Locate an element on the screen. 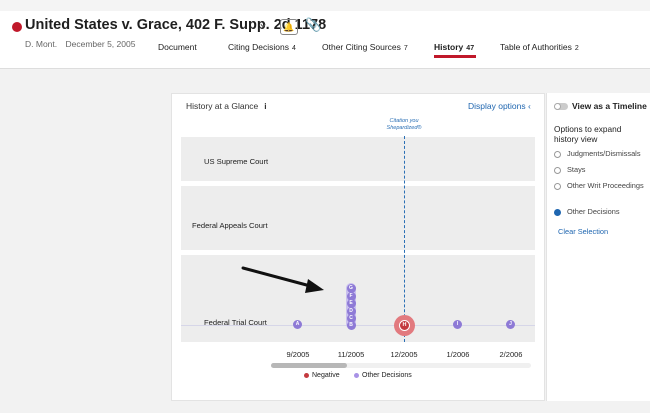  display-options-link: Display options ‹ is located at coordinates (499, 106).